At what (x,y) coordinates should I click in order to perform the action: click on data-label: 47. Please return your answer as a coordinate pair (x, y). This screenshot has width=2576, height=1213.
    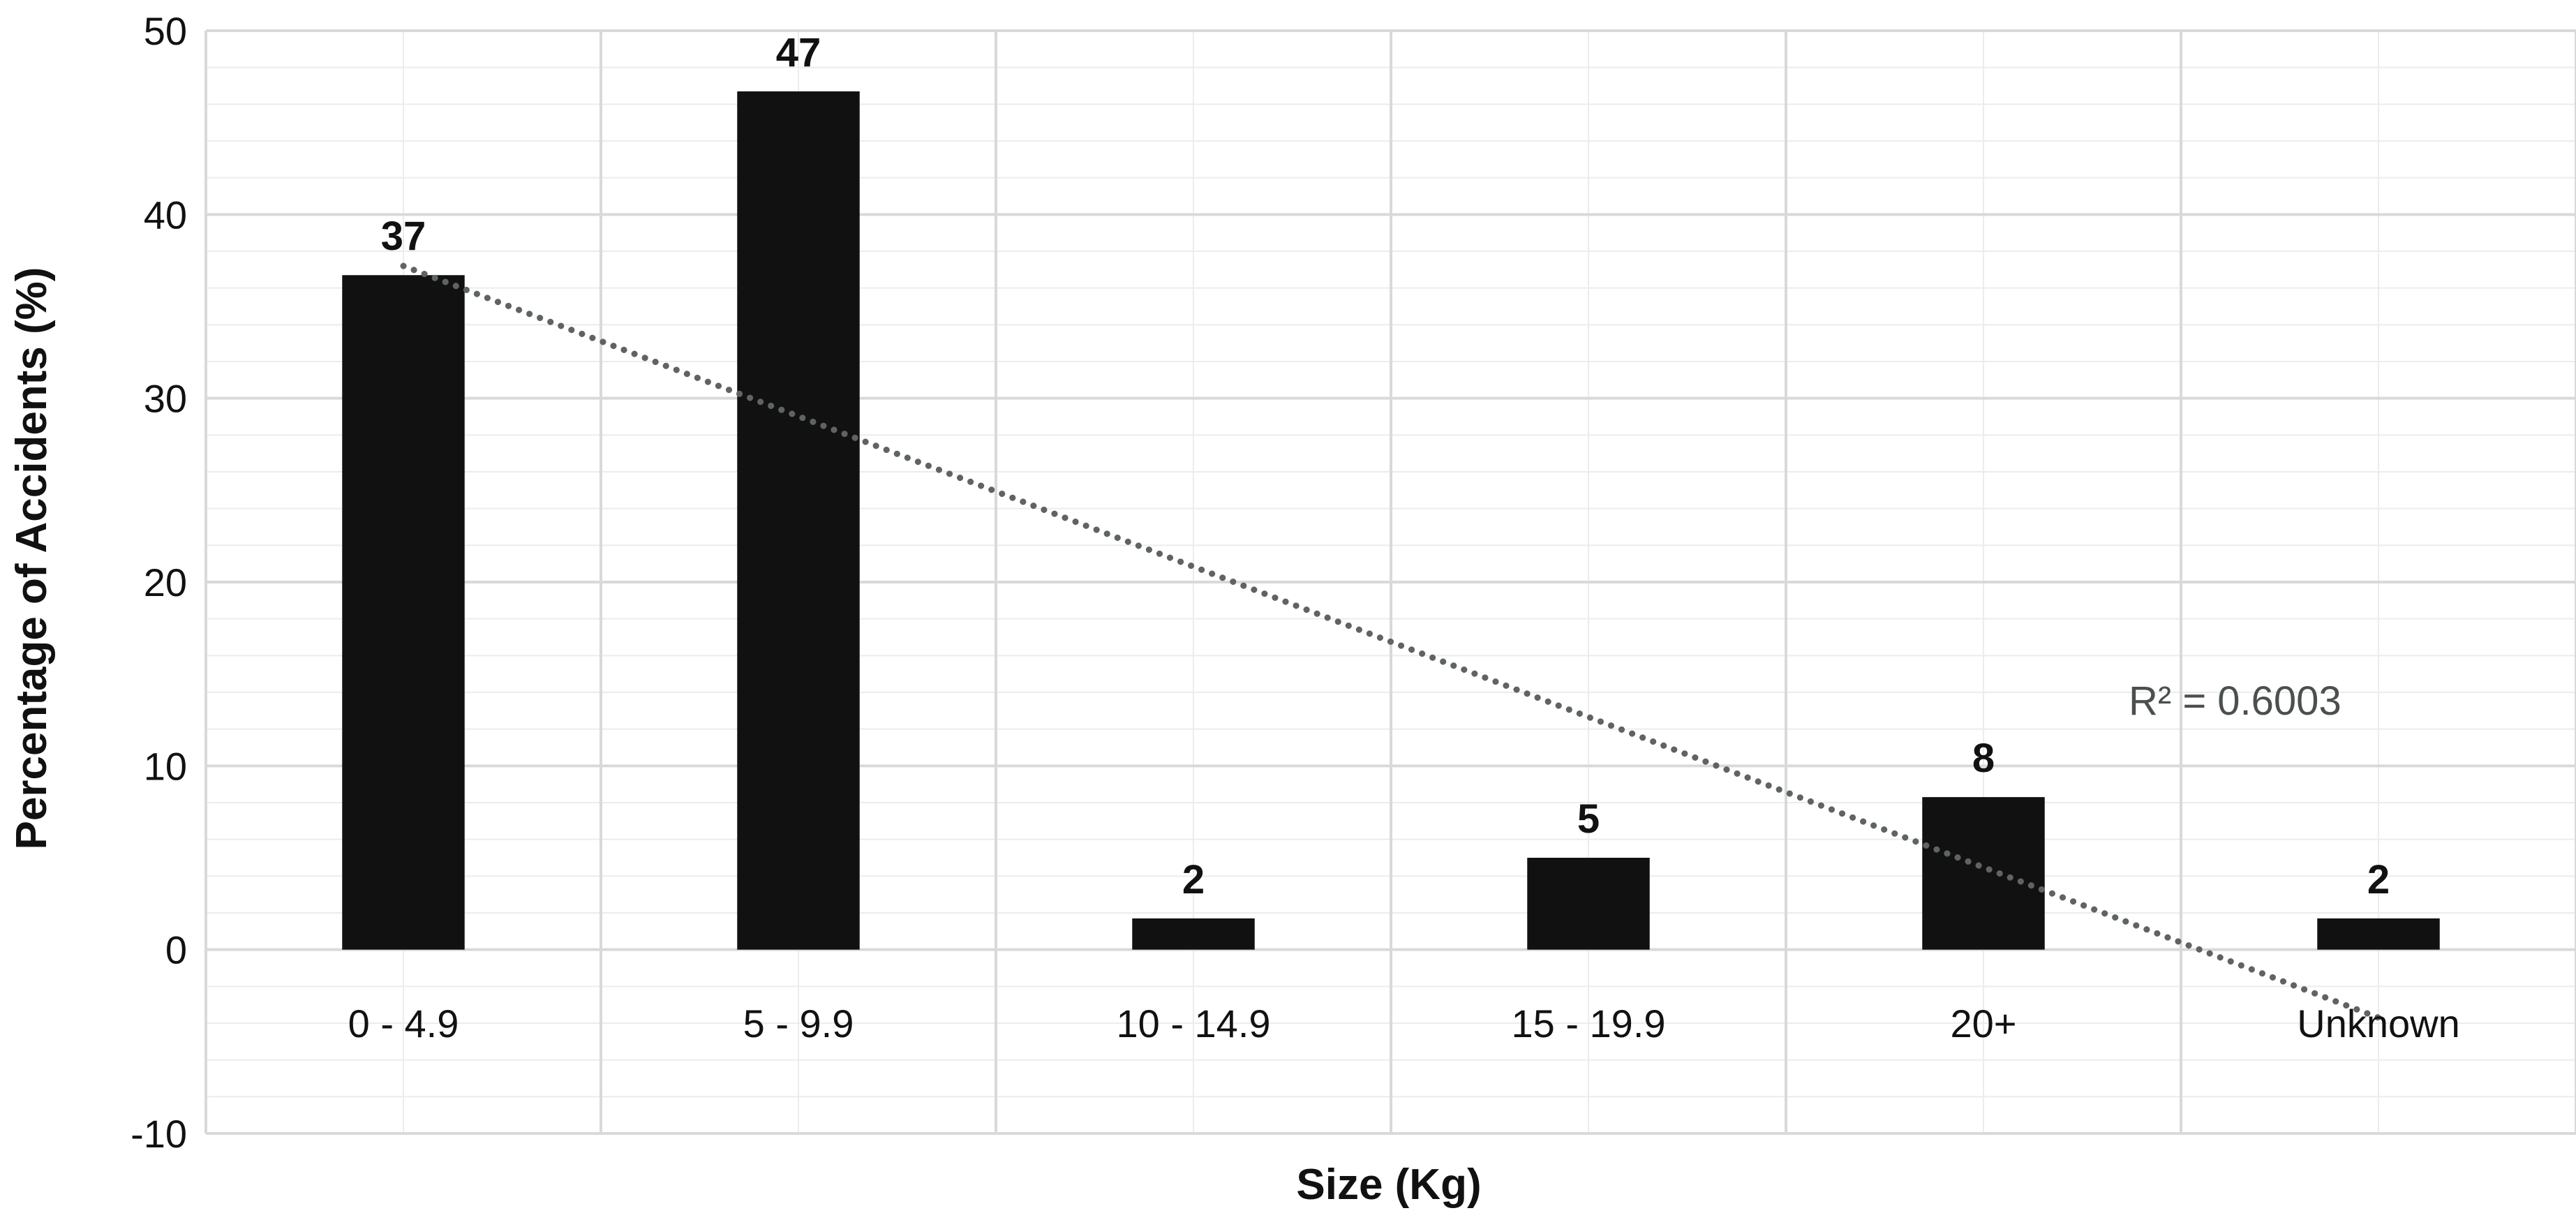
    Looking at the image, I should click on (799, 52).